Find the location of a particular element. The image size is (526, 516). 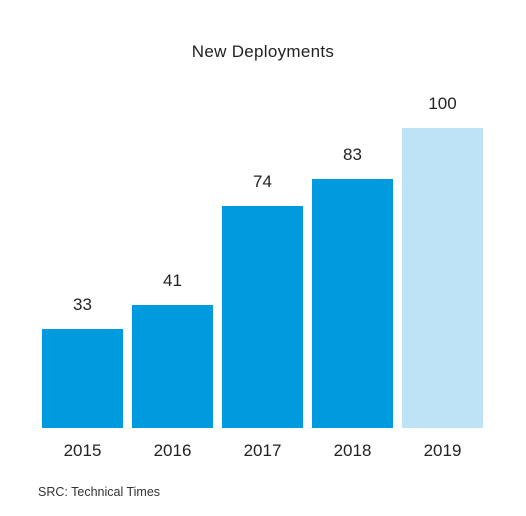

chart-title: New Deployments is located at coordinates (263, 51).